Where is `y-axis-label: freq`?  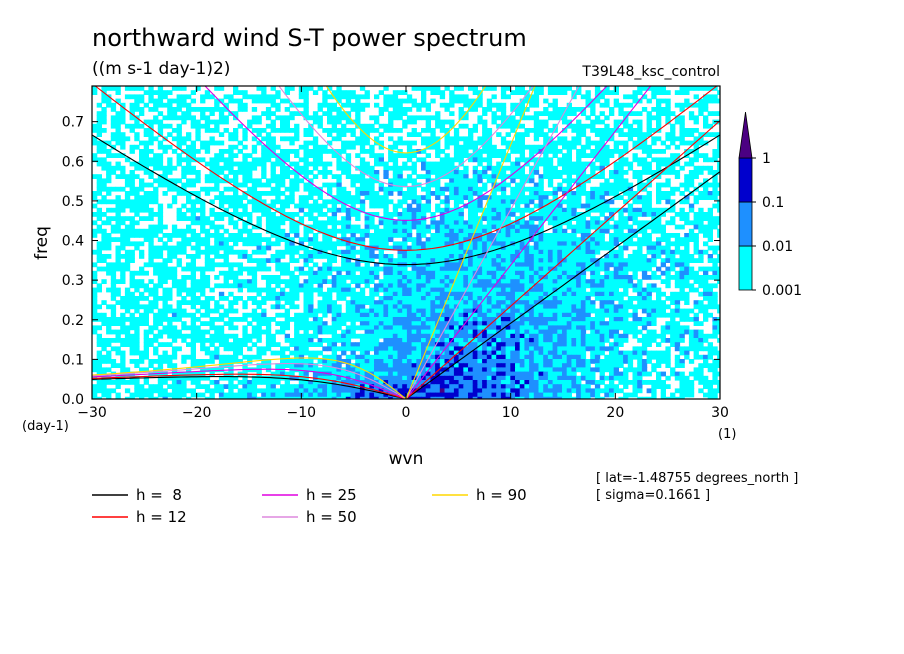 y-axis-label: freq is located at coordinates (42, 243).